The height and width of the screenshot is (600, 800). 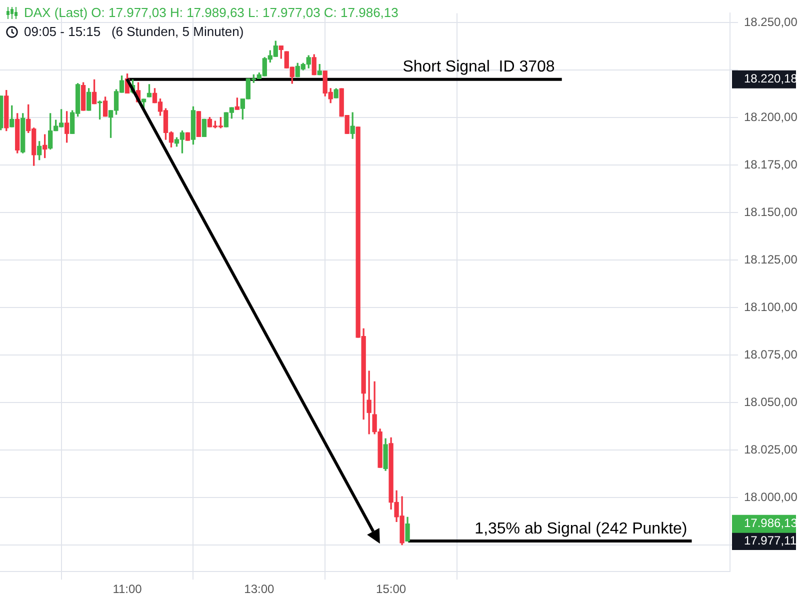 What do you see at coordinates (771, 117) in the screenshot?
I see `y-tick-label: 18.200,00` at bounding box center [771, 117].